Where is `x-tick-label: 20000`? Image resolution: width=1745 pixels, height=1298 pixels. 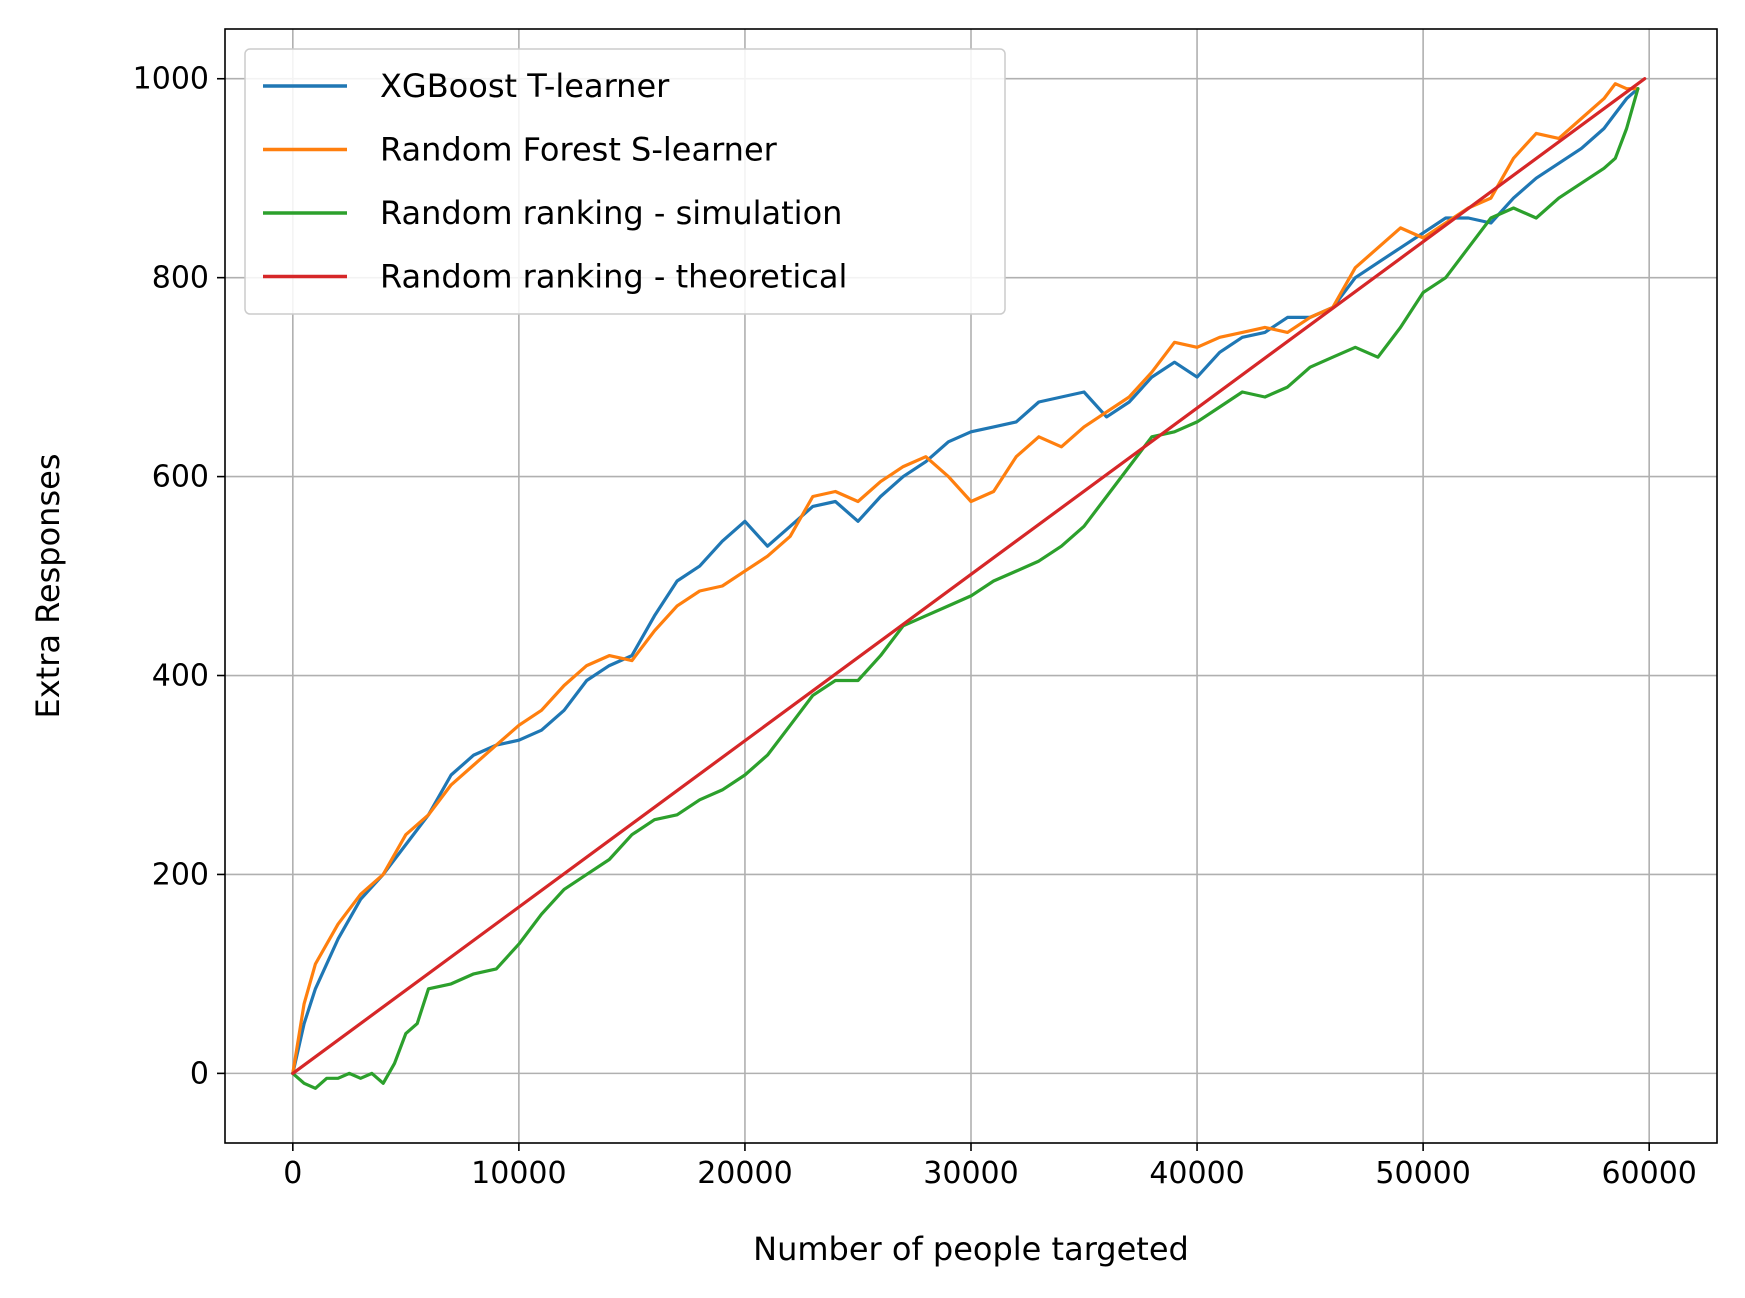 x-tick-label: 20000 is located at coordinates (744, 1173).